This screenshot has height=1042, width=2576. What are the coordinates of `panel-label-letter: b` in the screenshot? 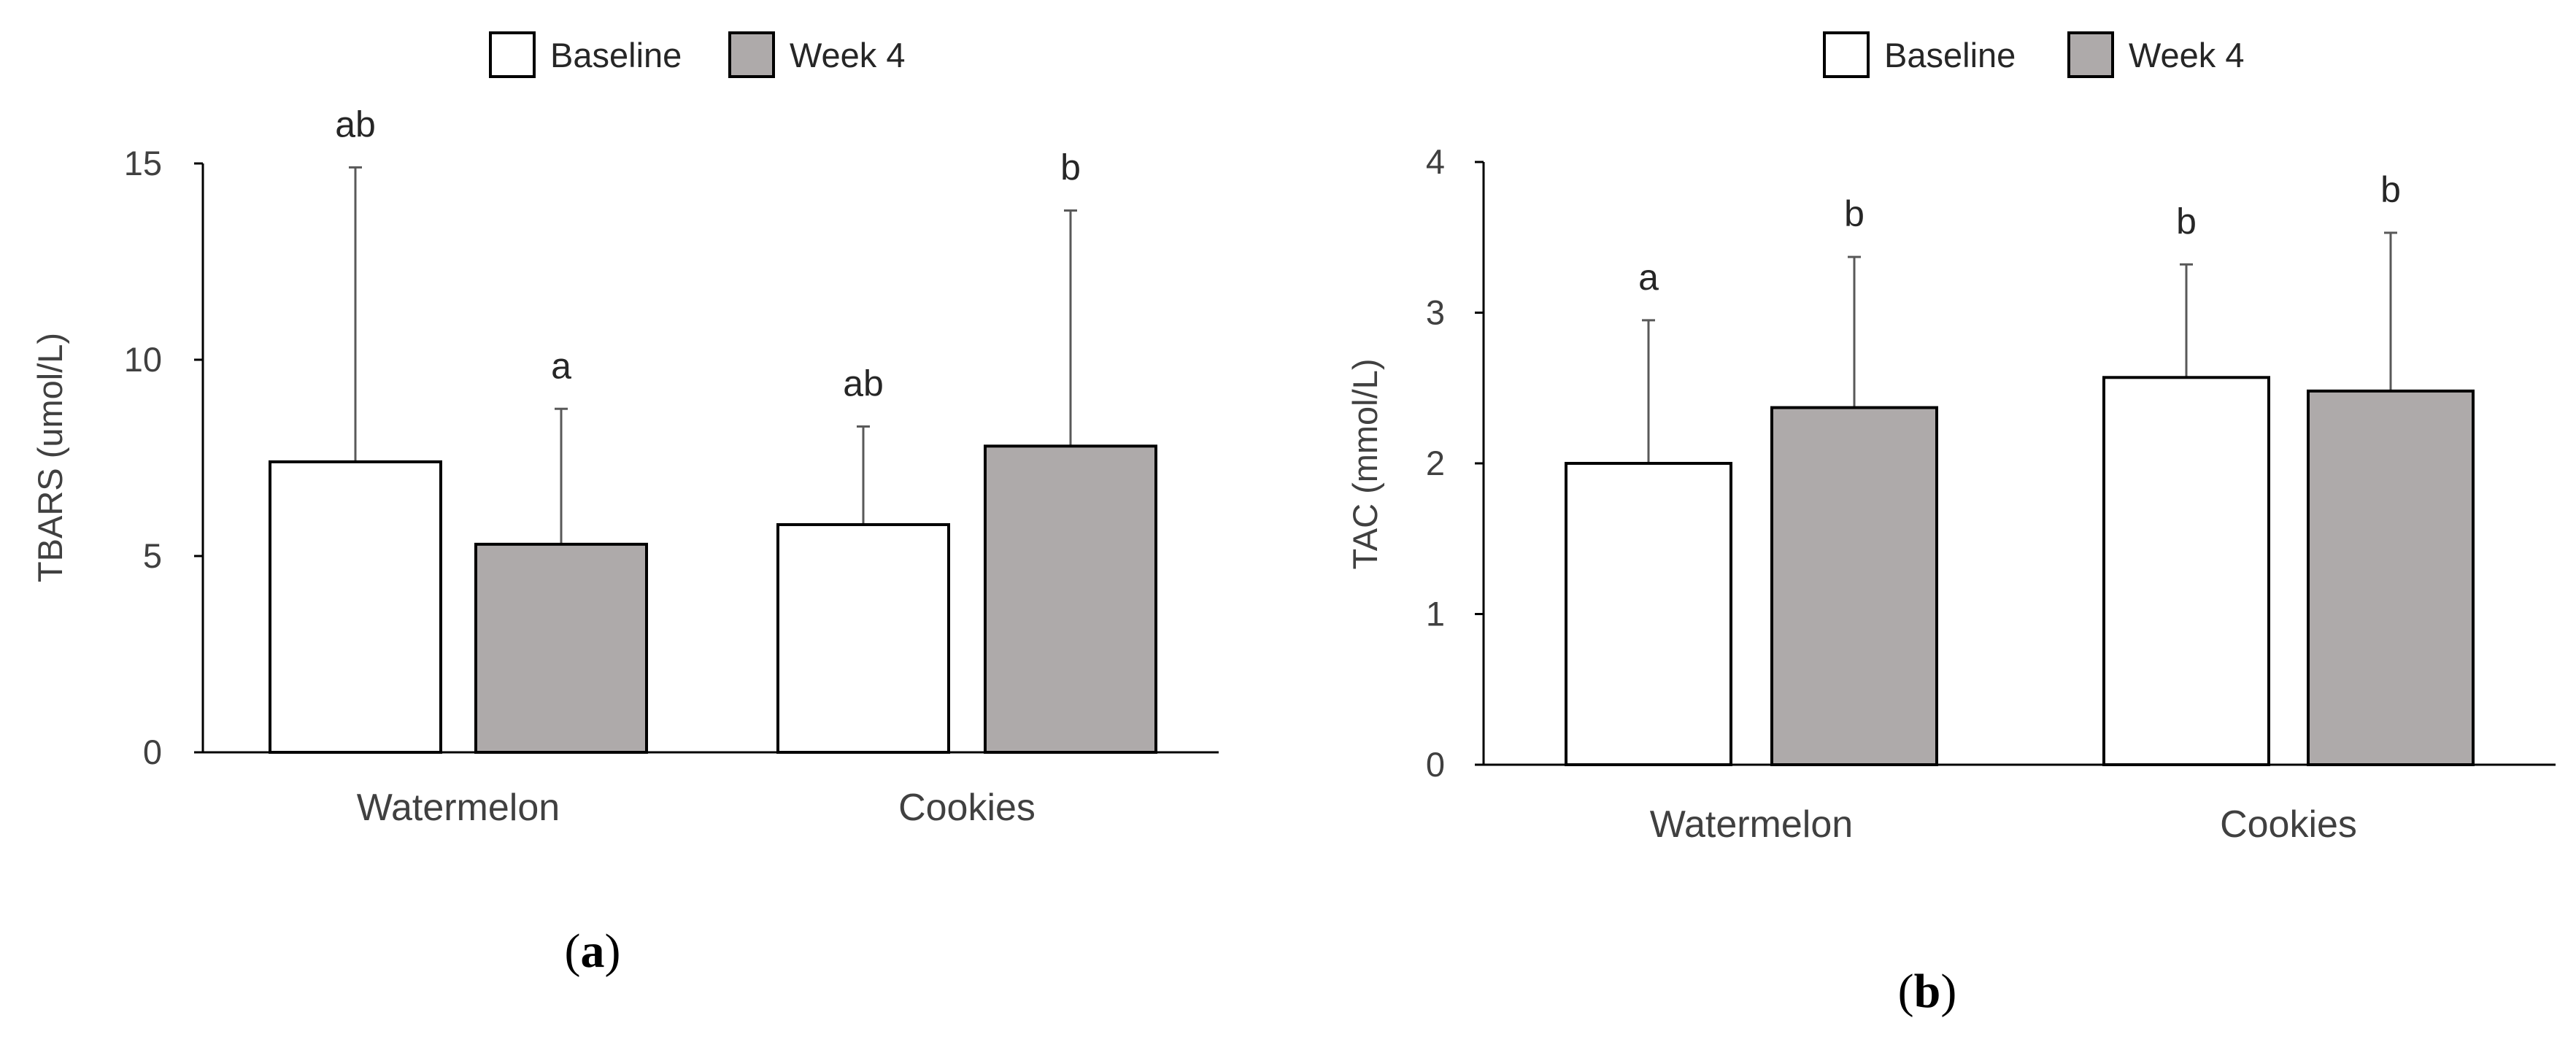 It's located at (1928, 991).